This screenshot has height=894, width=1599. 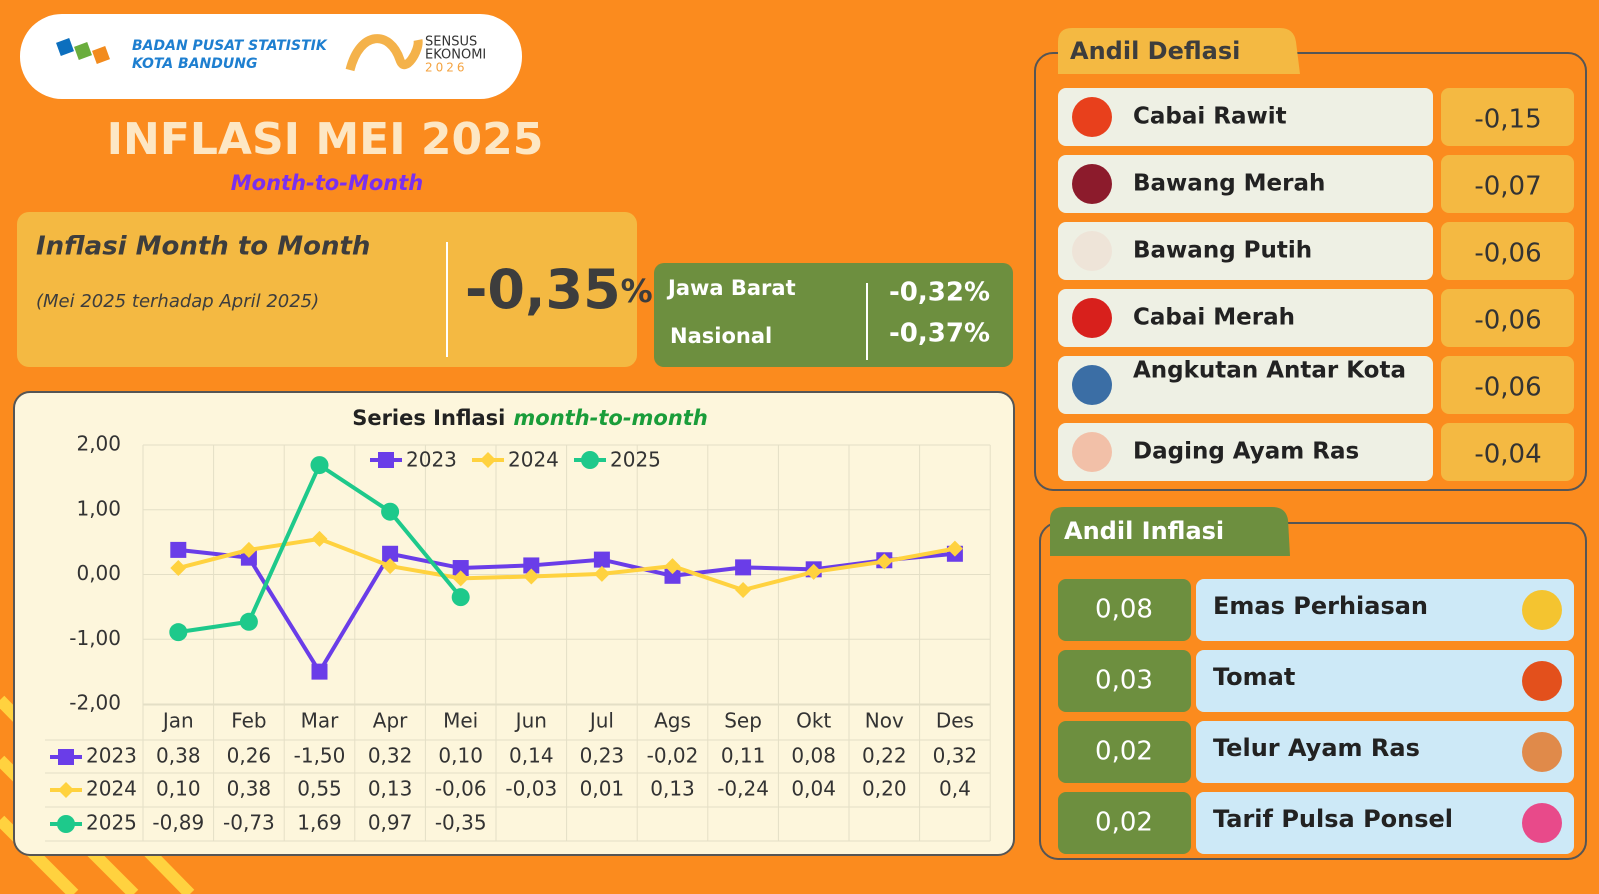 What do you see at coordinates (460, 721) in the screenshot?
I see `x-tick-label: Mei` at bounding box center [460, 721].